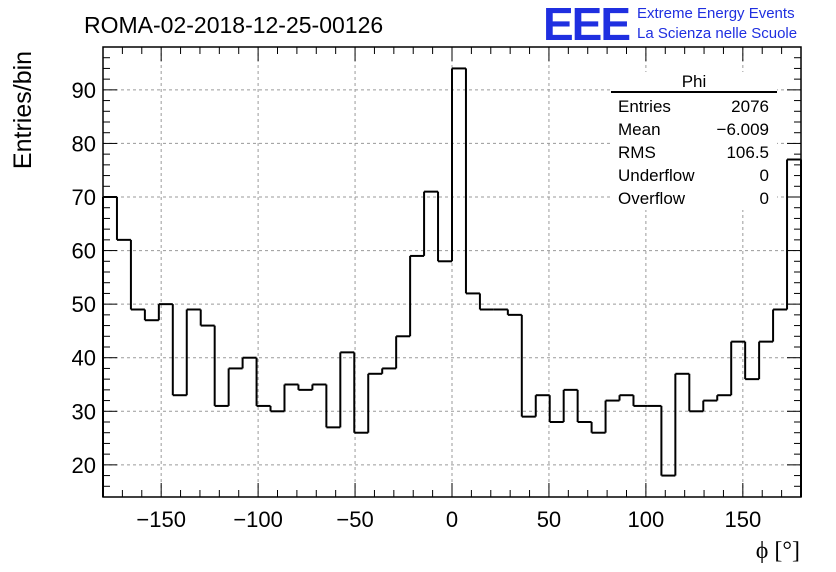  Describe the element at coordinates (717, 33) in the screenshot. I see `logo-line-2: La Scienza nelle Scuole` at that location.